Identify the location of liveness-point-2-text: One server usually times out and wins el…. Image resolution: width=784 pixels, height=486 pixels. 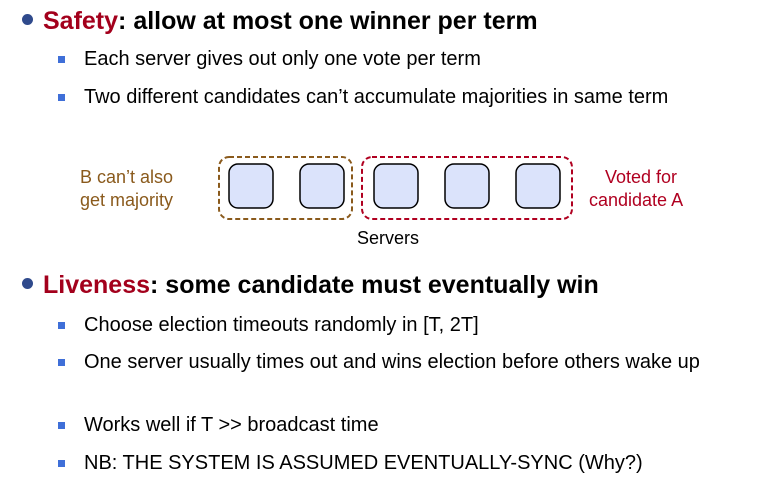
(392, 362).